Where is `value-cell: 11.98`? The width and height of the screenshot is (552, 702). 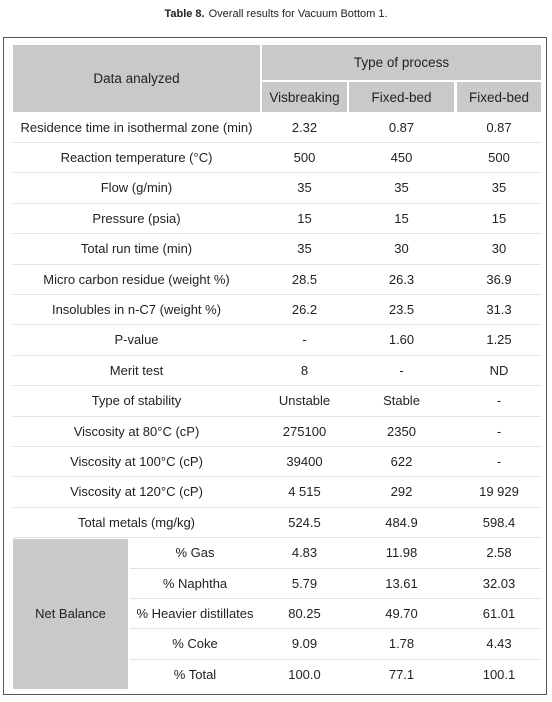
value-cell: 11.98 is located at coordinates (401, 553).